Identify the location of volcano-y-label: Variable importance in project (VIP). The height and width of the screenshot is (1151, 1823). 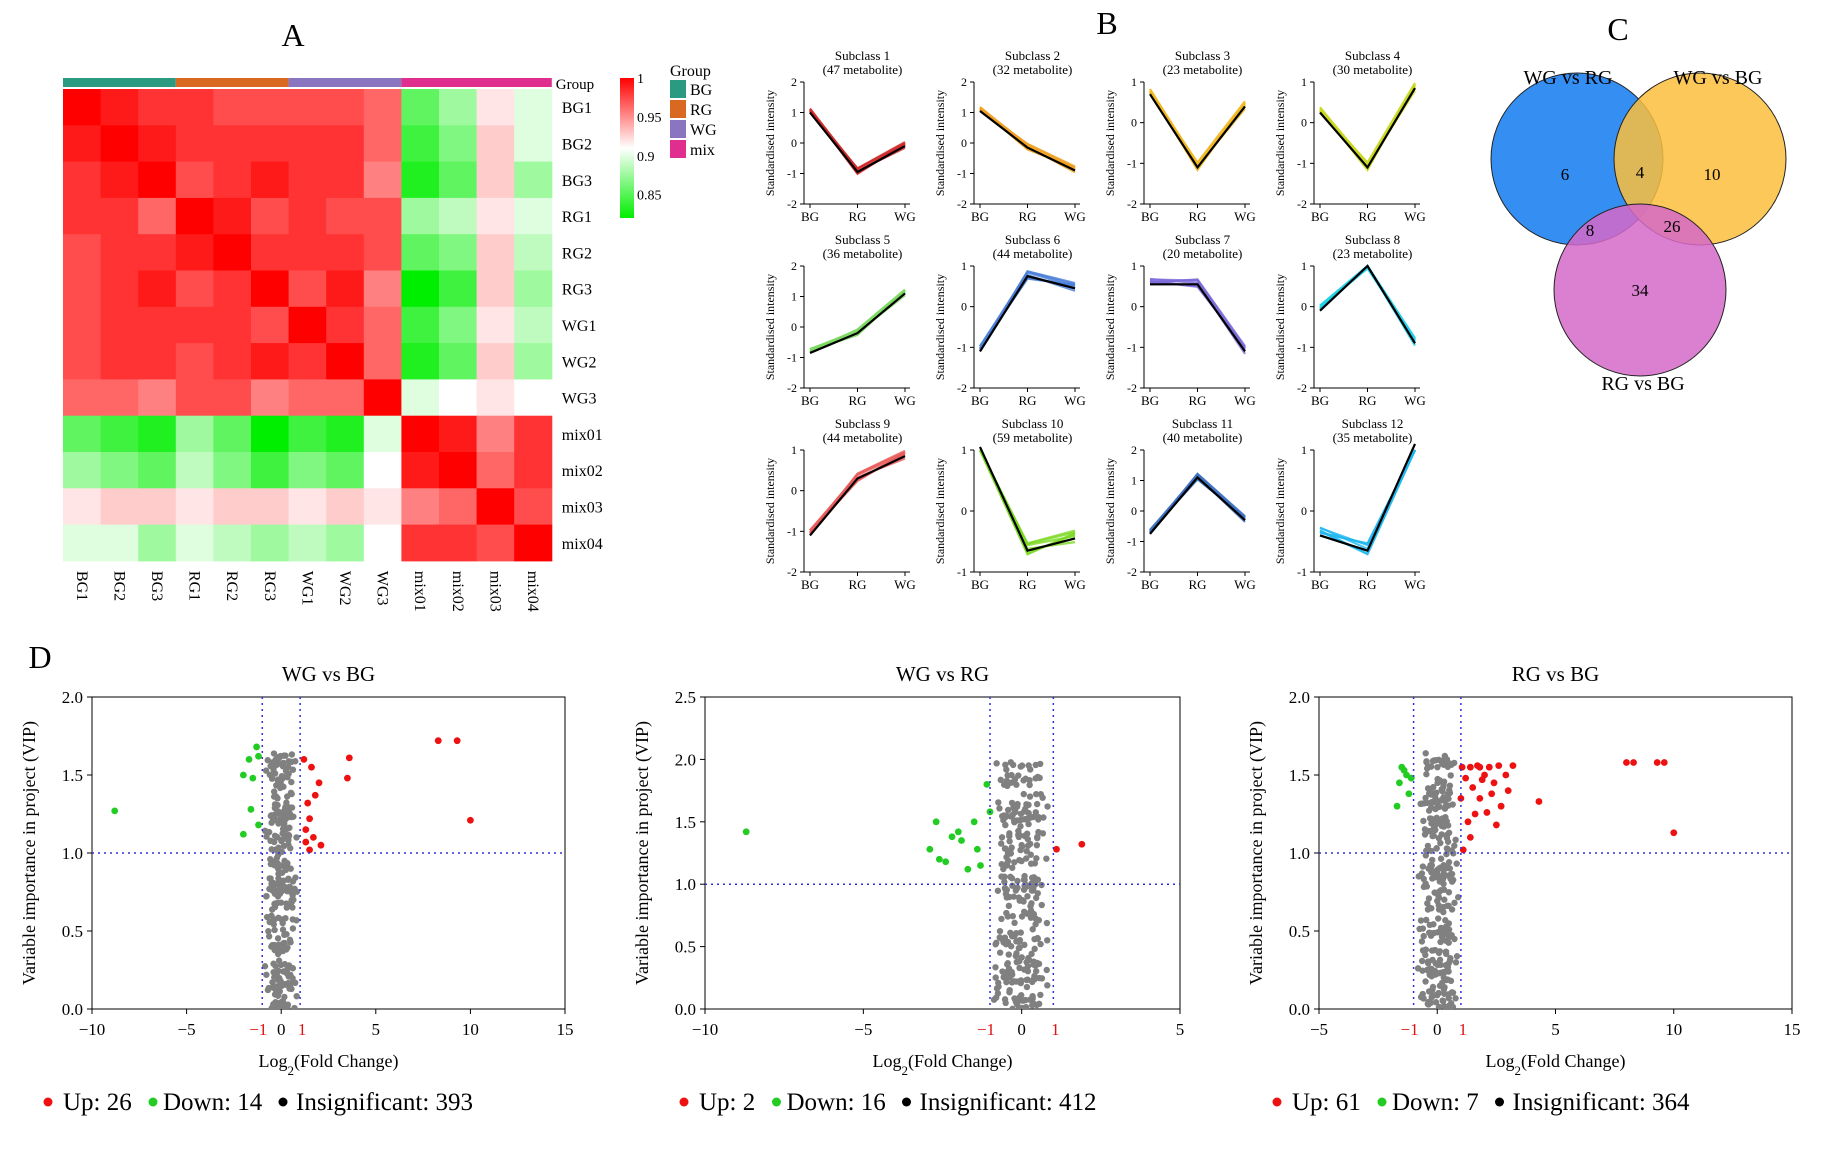
(642, 853).